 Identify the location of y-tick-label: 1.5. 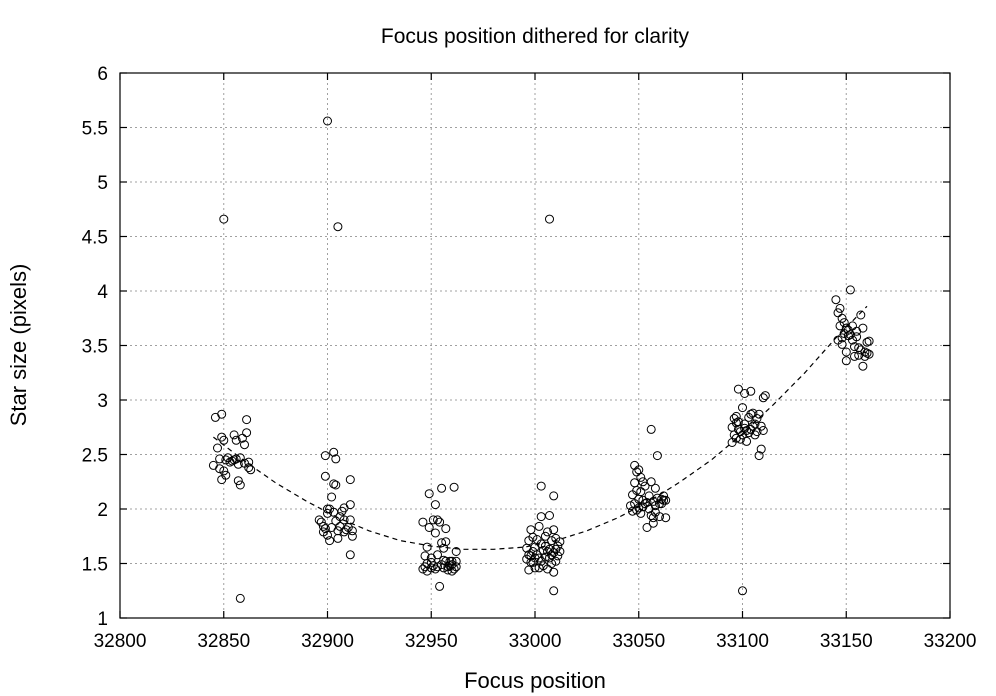
(95, 565).